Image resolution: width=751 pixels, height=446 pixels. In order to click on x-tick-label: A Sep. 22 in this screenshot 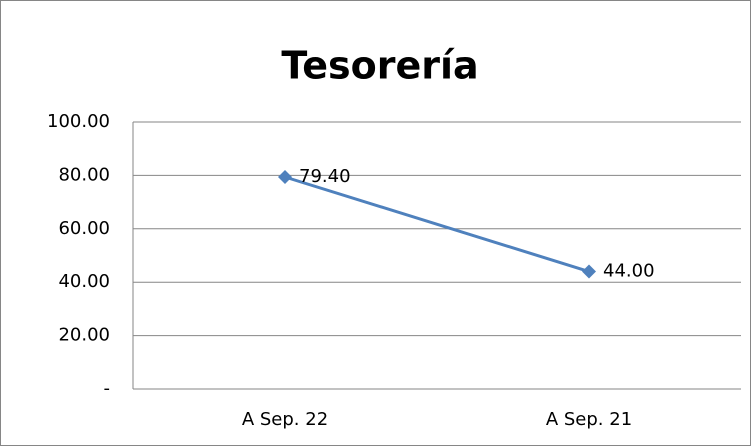, I will do `click(285, 419)`.